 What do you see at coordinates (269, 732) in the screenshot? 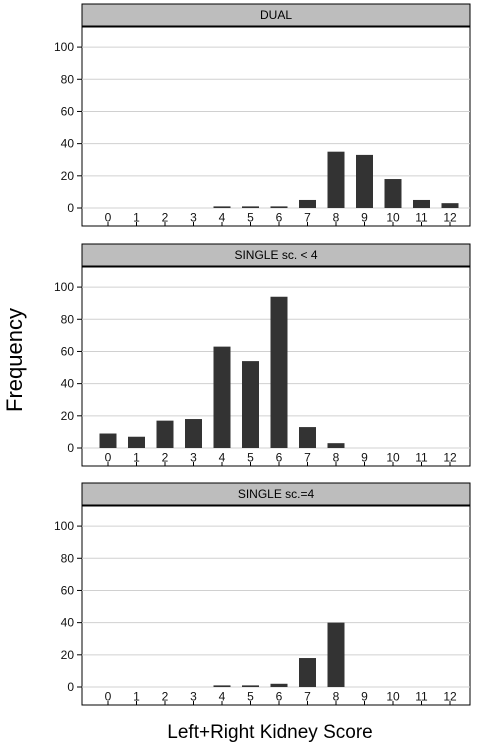
I see `x-axis-title: Left+Right Kidney Score` at bounding box center [269, 732].